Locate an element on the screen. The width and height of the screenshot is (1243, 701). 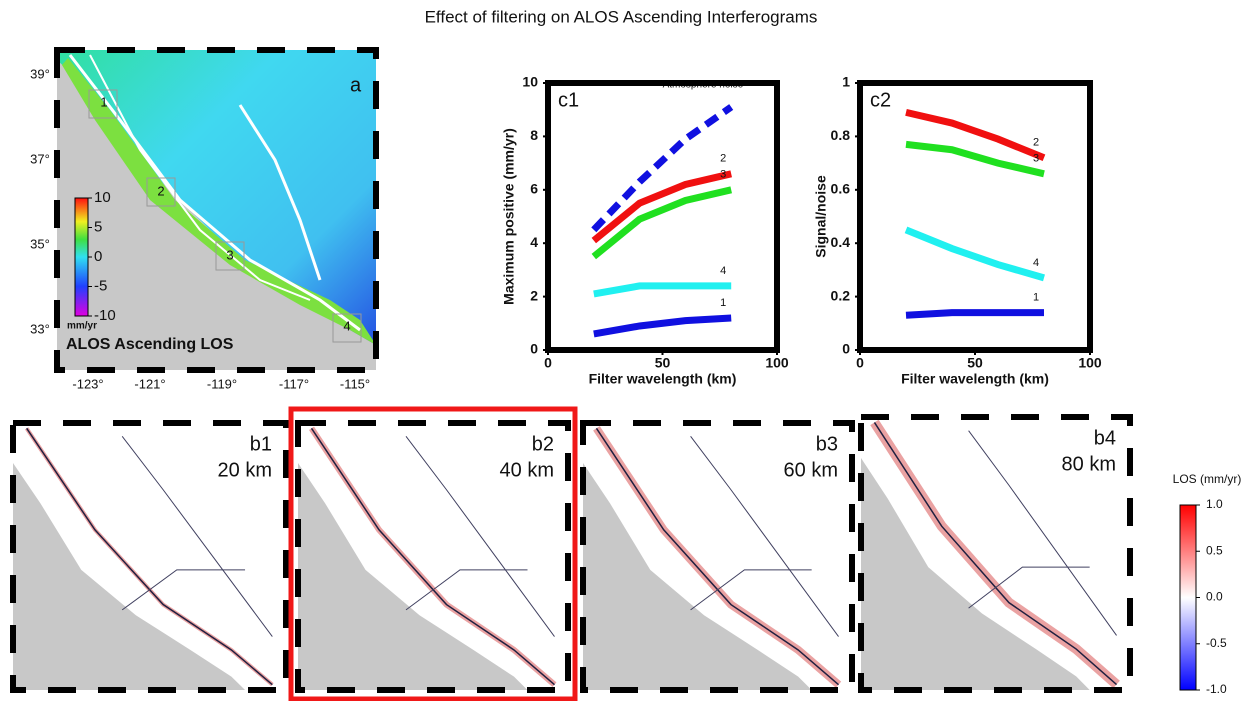
lon-label: -117° is located at coordinates (294, 383).